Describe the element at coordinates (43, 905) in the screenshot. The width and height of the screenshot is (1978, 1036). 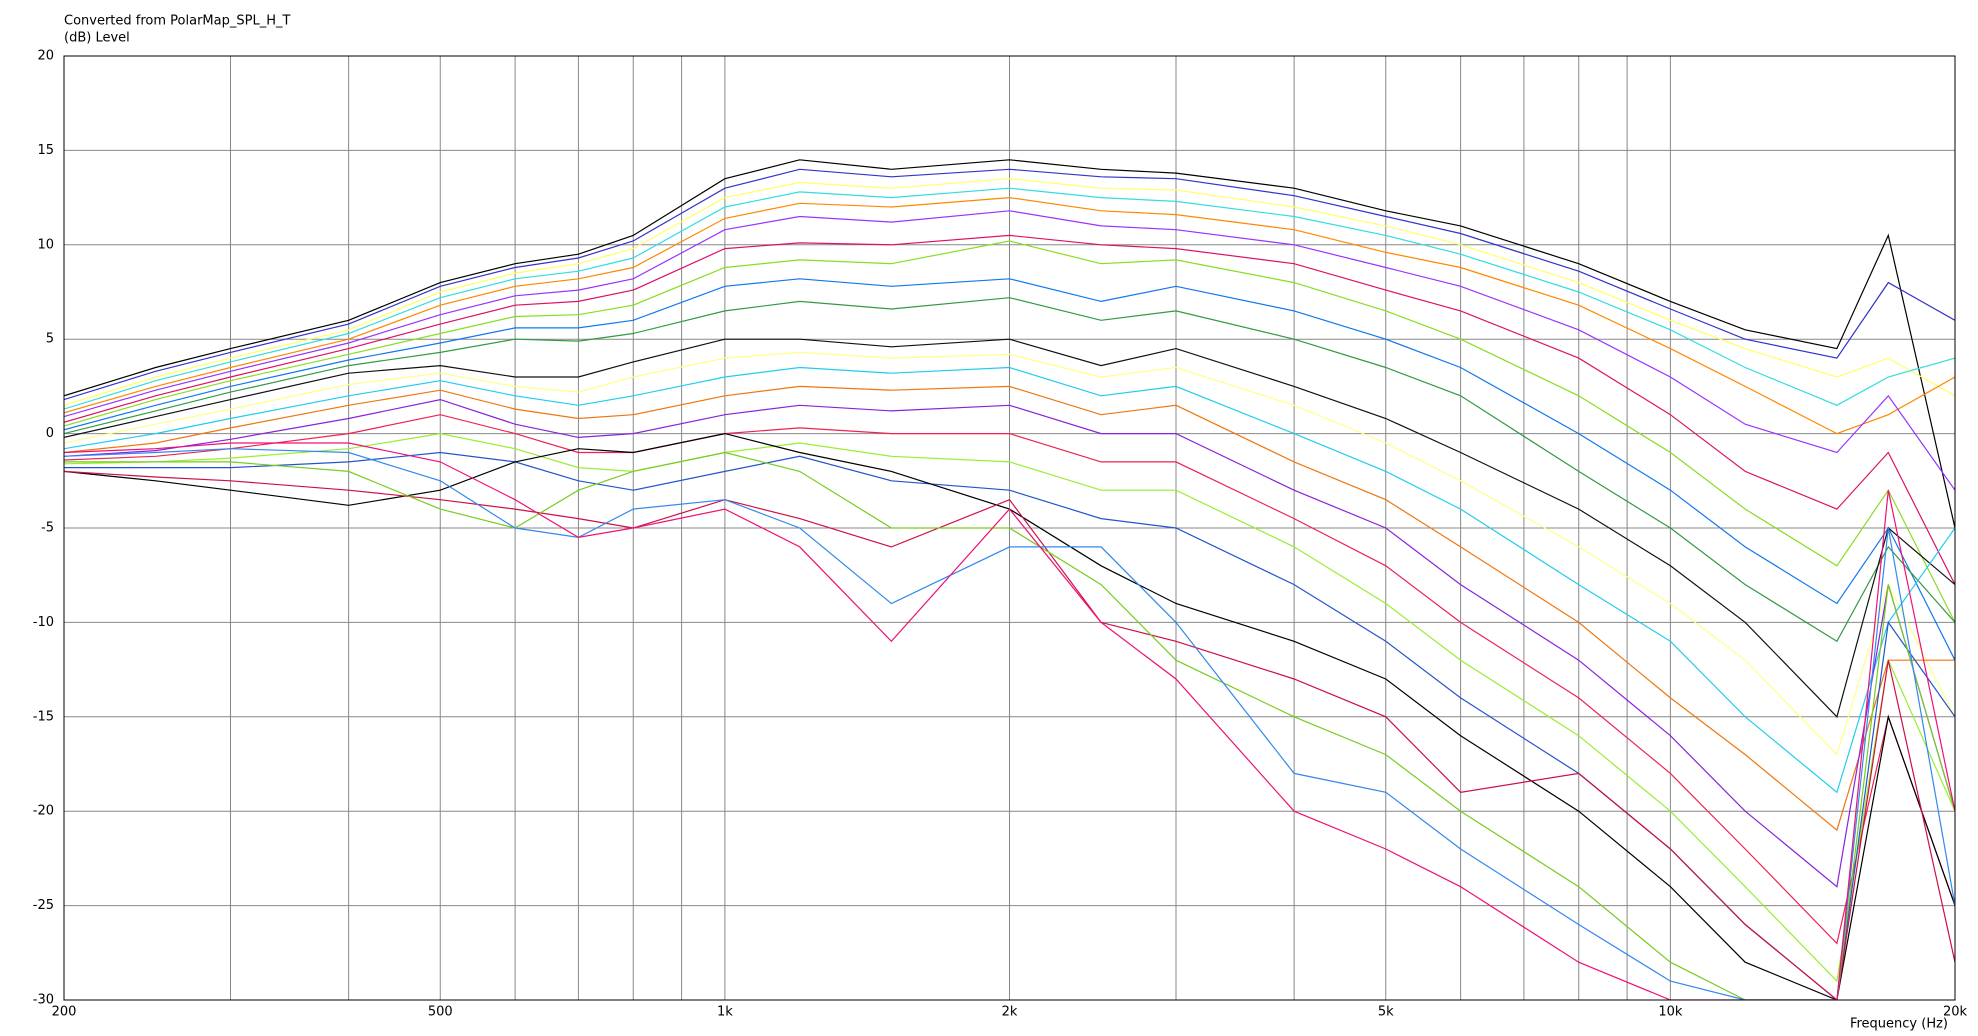
I see `y-tick-label: -25` at that location.